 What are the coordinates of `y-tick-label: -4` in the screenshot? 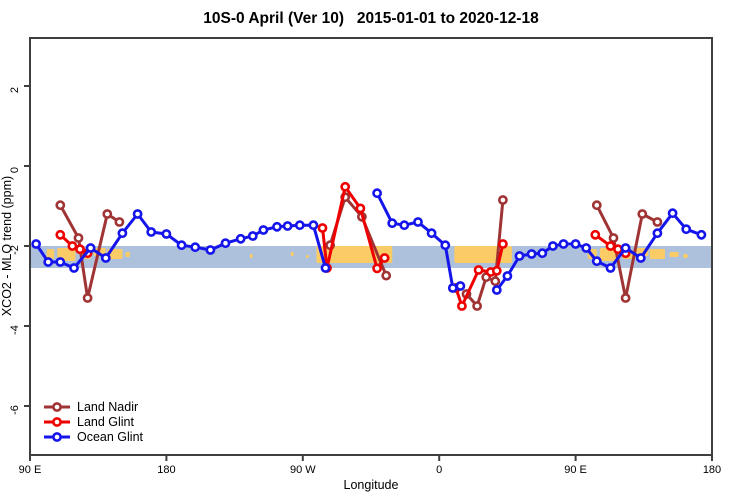 It's located at (15, 330).